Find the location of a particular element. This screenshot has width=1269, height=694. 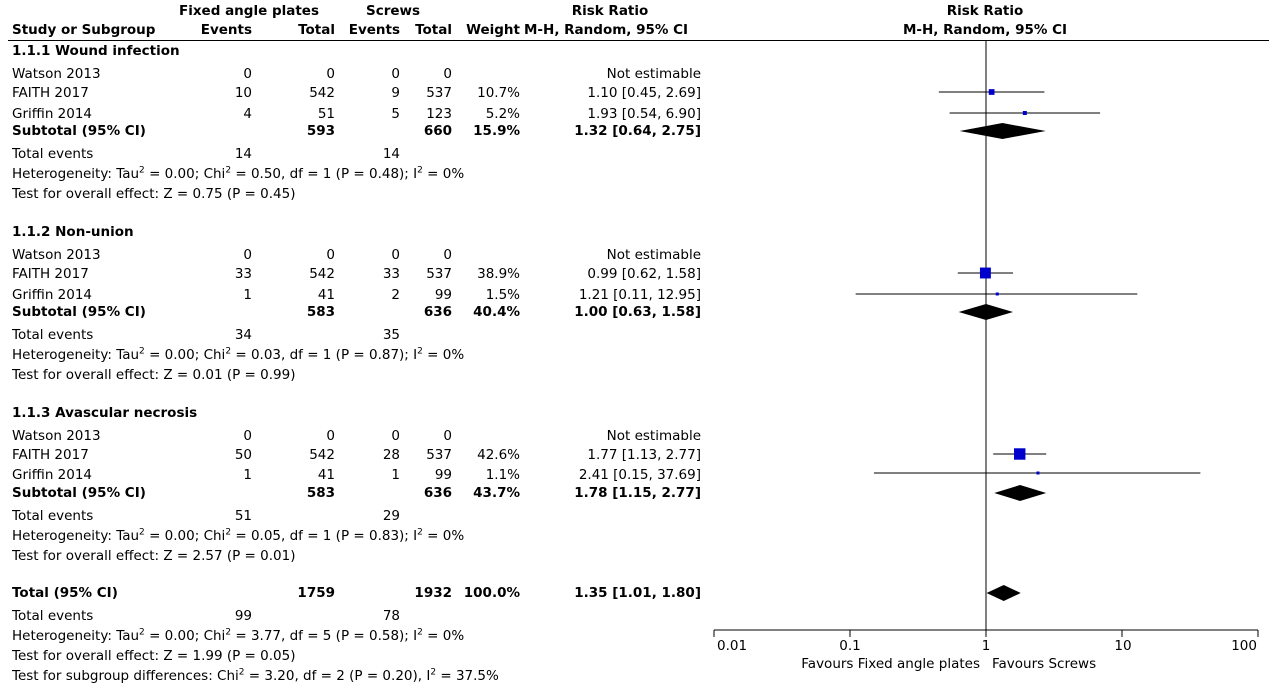

study-col-header: Study or Subgroup is located at coordinates (84, 30).